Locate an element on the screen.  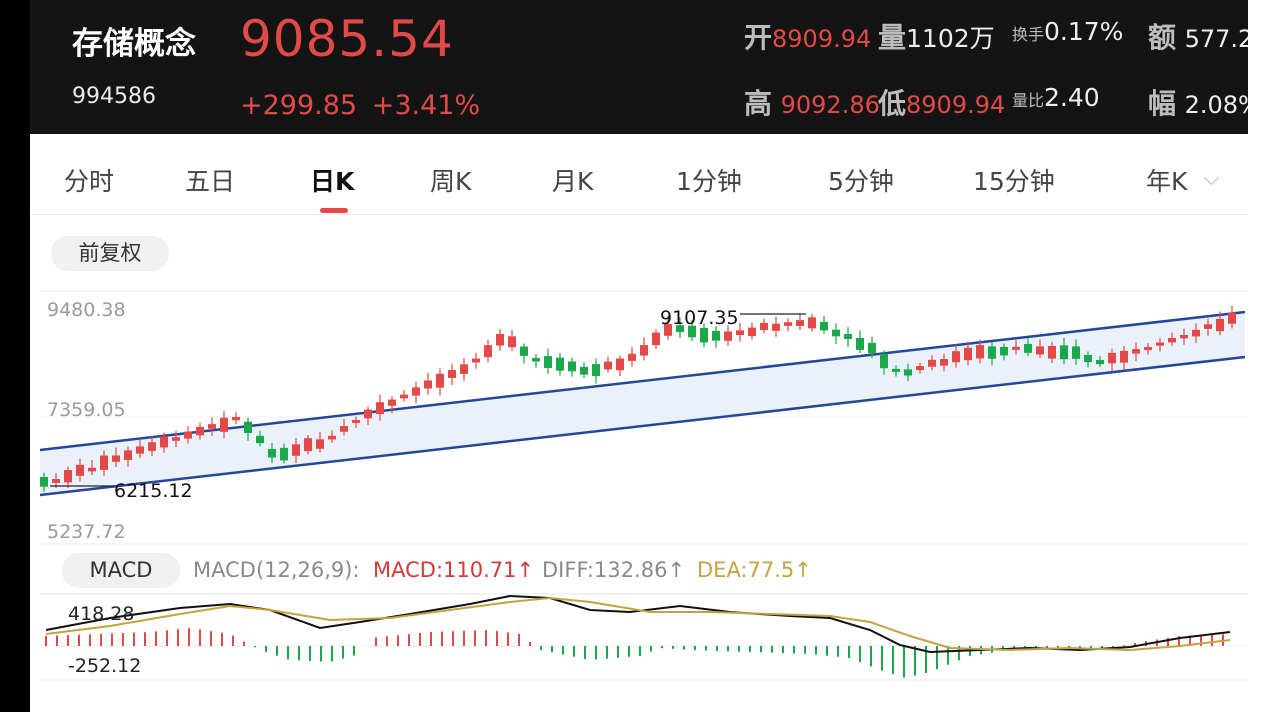
turnover-value: 0.17% is located at coordinates (1084, 31).